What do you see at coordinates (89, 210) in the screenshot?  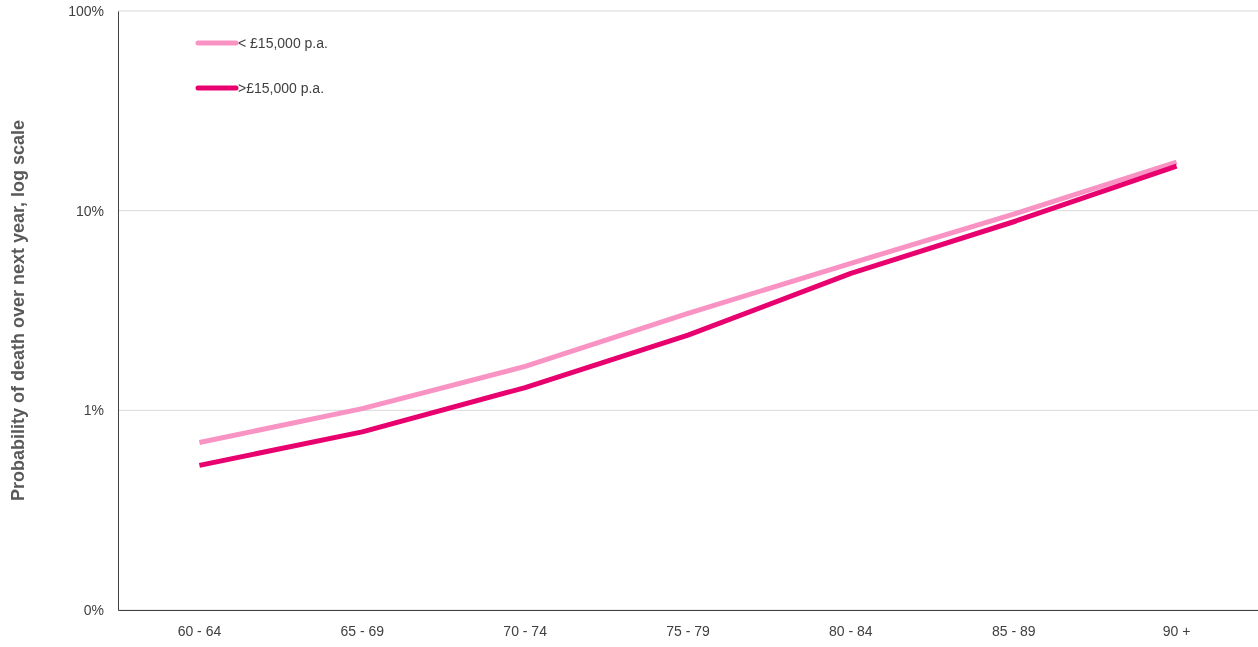 I see `y-tick-label: 10%` at bounding box center [89, 210].